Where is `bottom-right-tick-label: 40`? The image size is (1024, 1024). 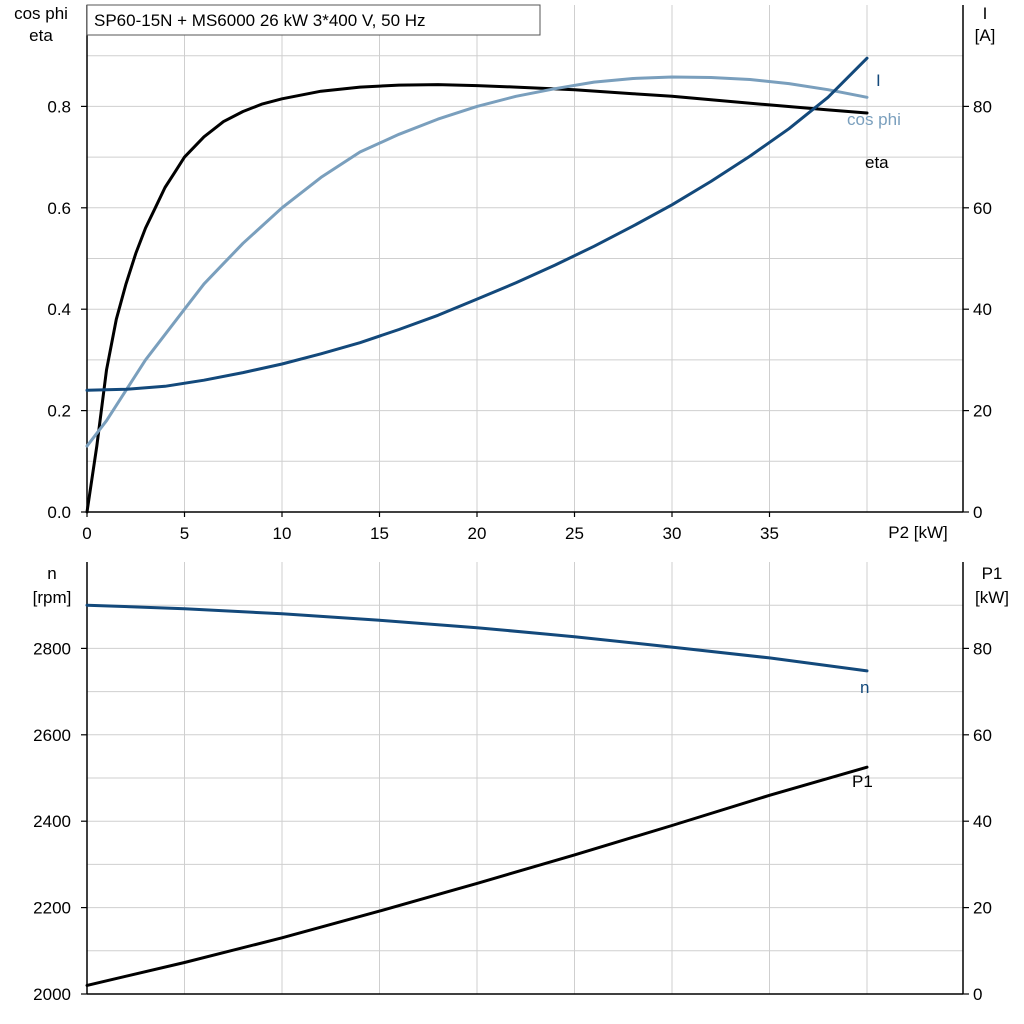
bottom-right-tick-label: 40 is located at coordinates (982, 821).